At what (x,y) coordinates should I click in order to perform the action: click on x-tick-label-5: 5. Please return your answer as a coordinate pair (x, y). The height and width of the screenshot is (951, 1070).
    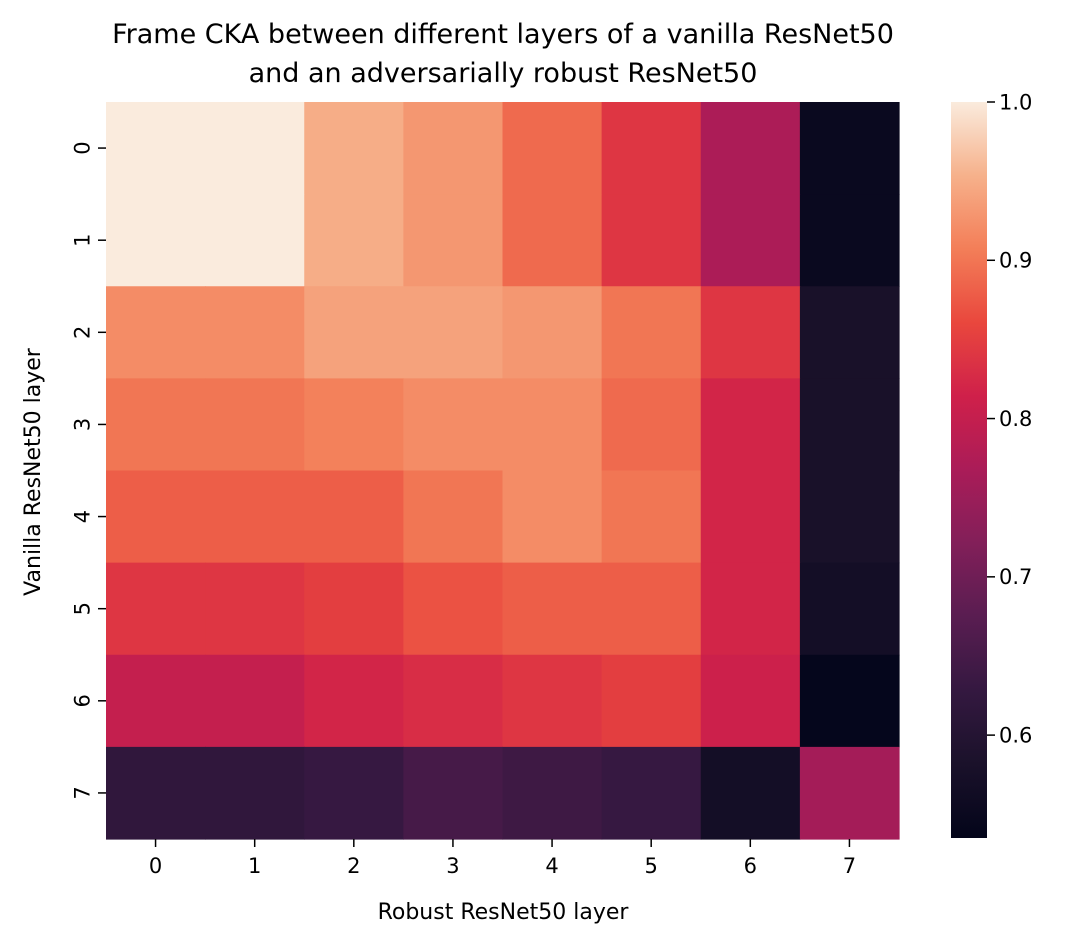
    Looking at the image, I should click on (651, 866).